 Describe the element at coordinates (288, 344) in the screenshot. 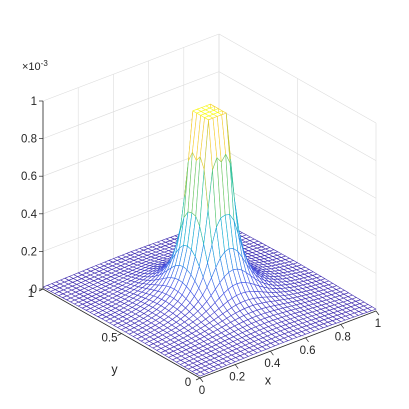

I see `x-axis-line` at that location.